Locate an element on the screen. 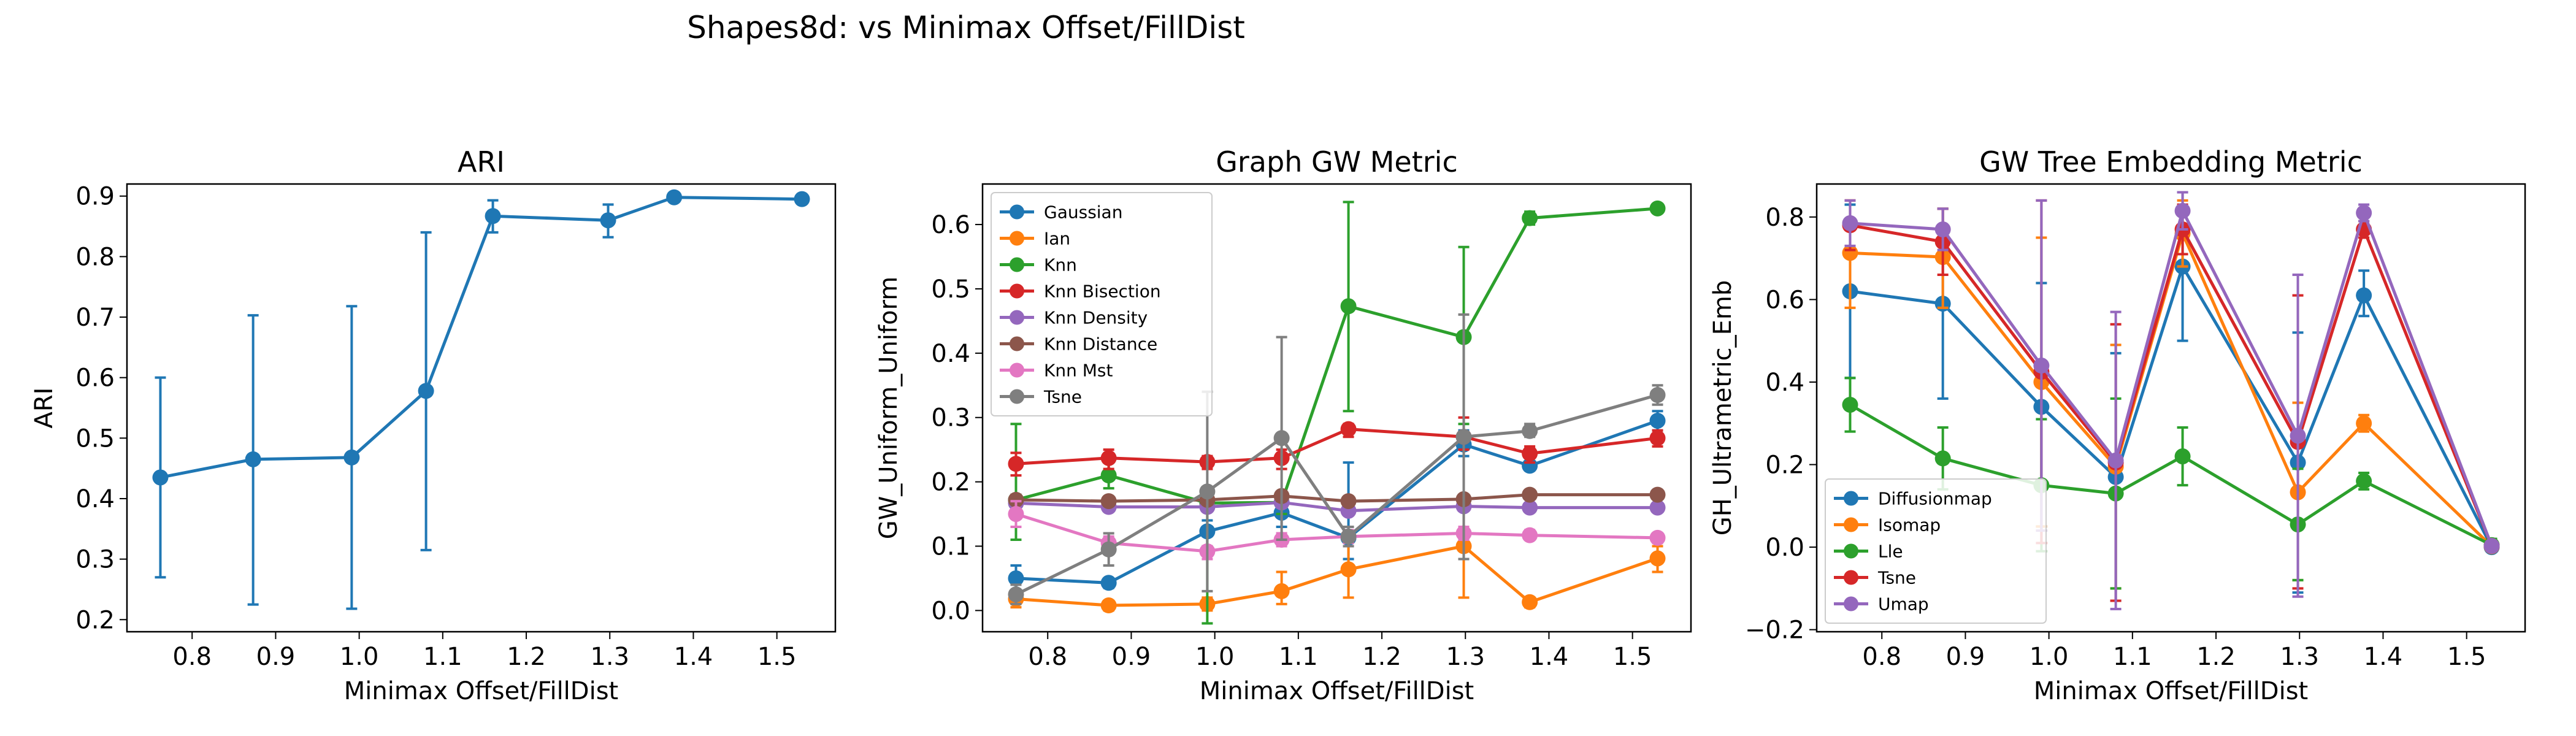 The height and width of the screenshot is (736, 2576). legend-entry: Knn Mst is located at coordinates (1078, 371).